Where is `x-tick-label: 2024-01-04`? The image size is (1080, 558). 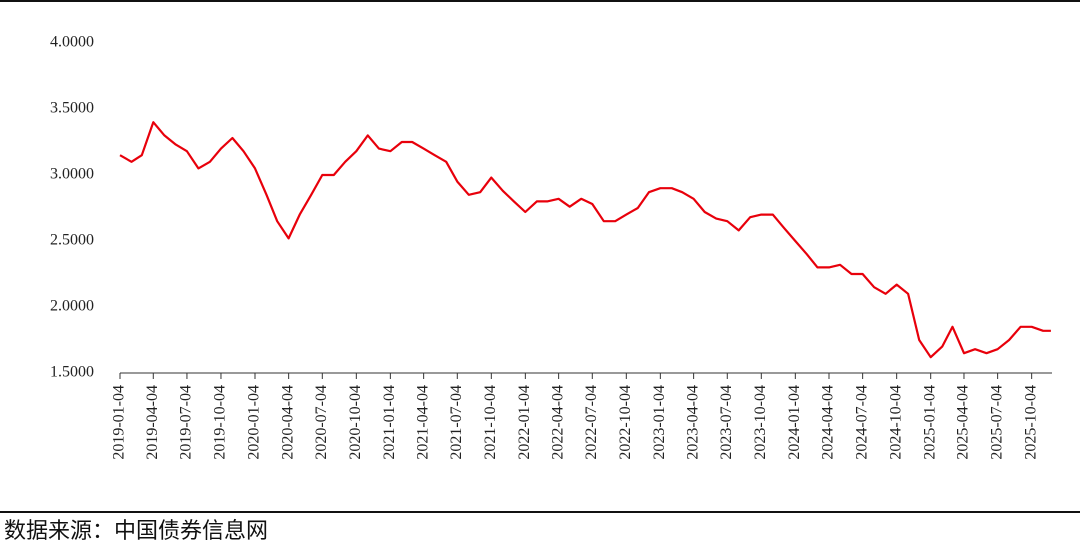
x-tick-label: 2024-01-04 is located at coordinates (794, 422).